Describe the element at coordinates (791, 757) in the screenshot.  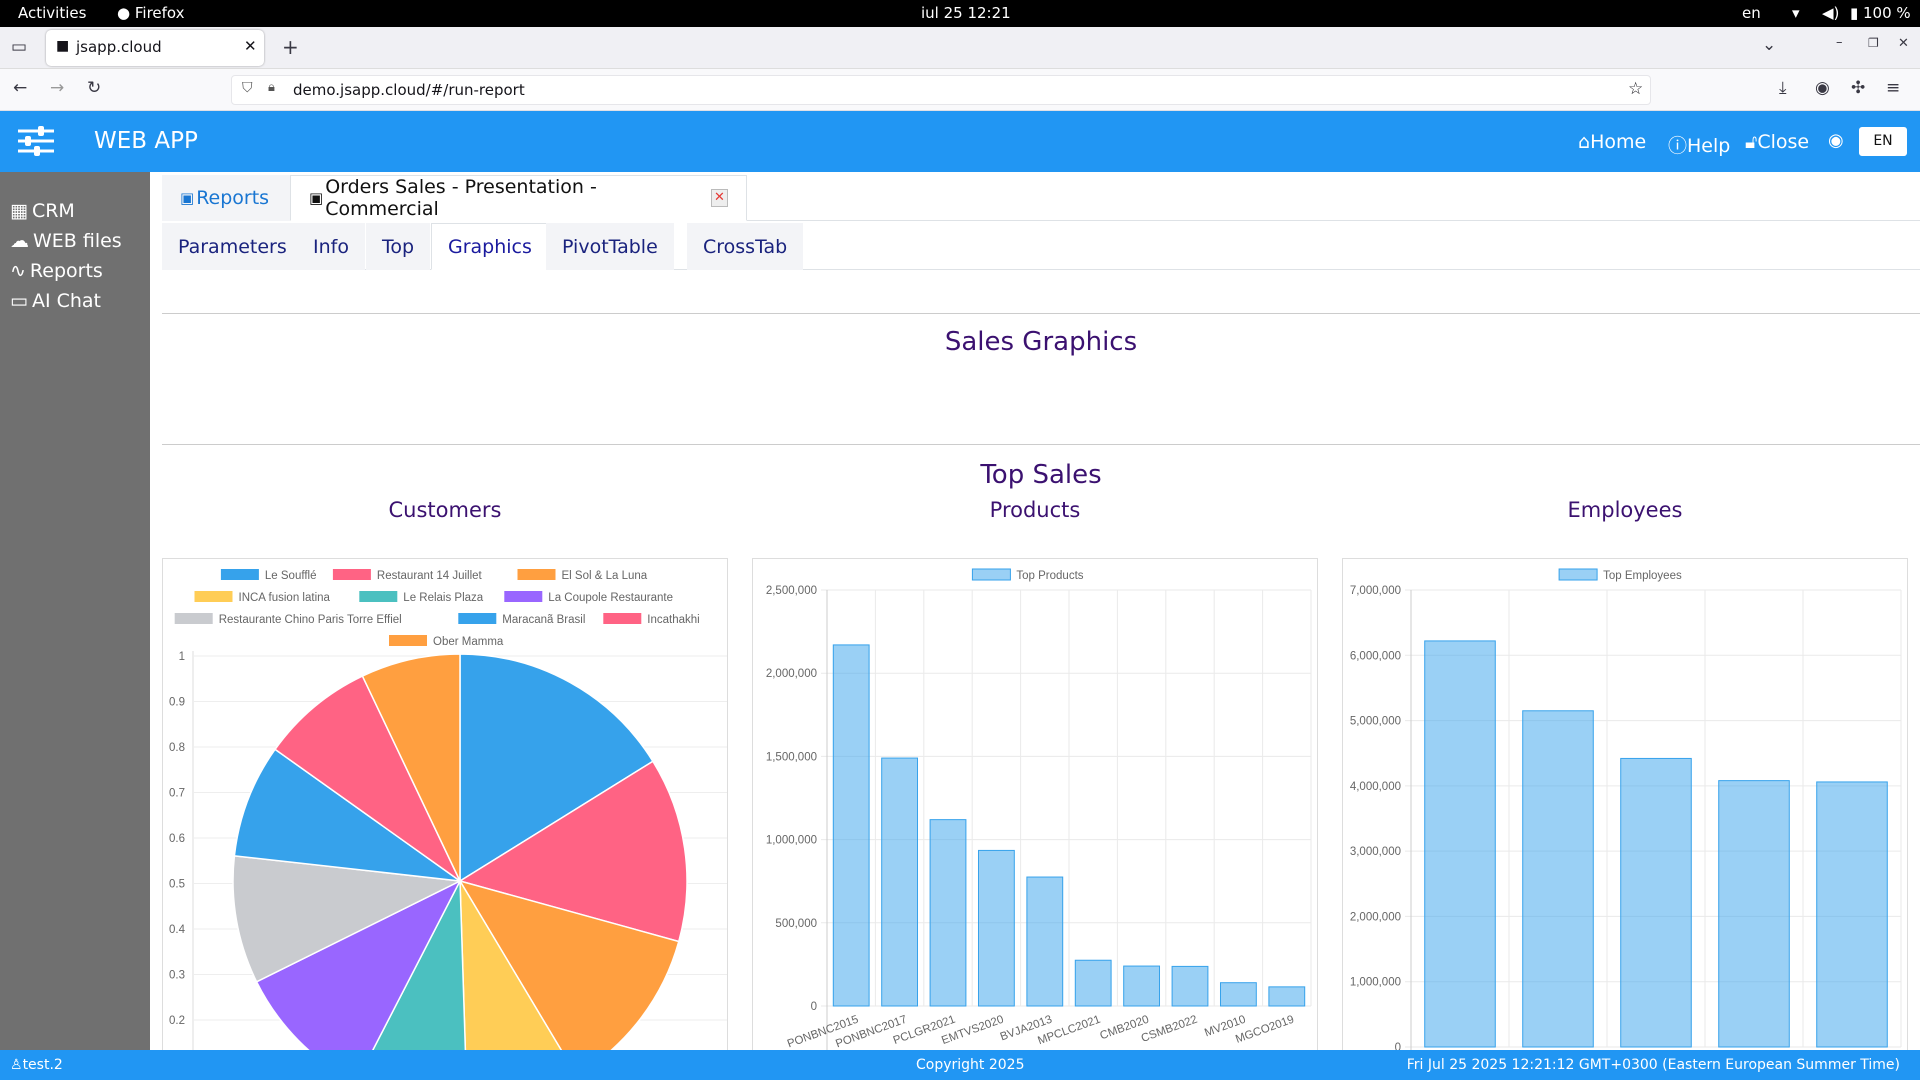
I see `y-tick-label: 1,500,000` at that location.